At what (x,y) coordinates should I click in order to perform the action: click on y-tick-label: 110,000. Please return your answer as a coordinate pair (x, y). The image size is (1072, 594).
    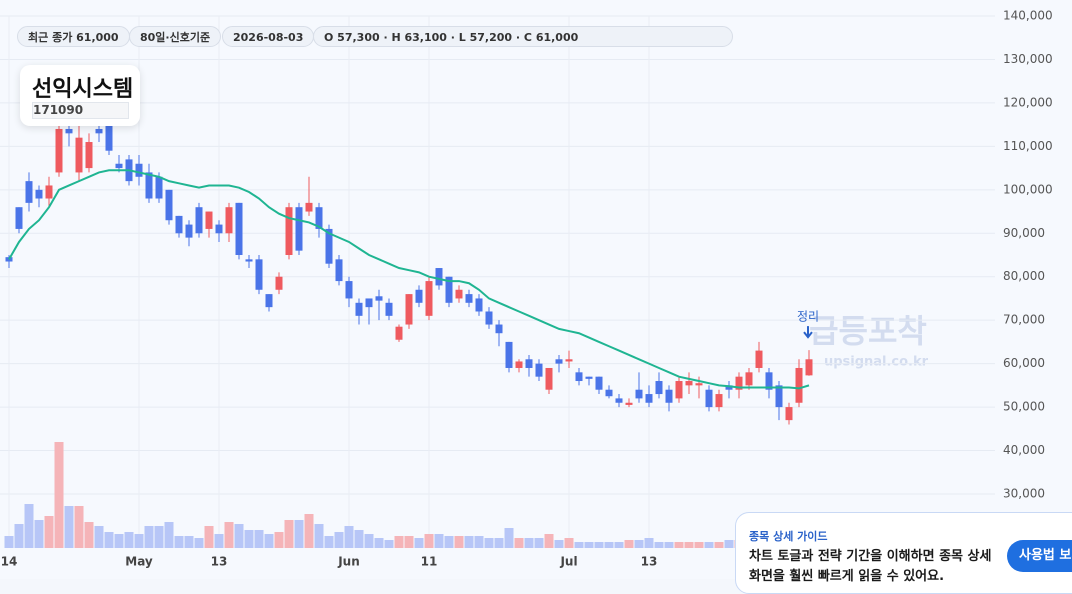
    Looking at the image, I should click on (1028, 146).